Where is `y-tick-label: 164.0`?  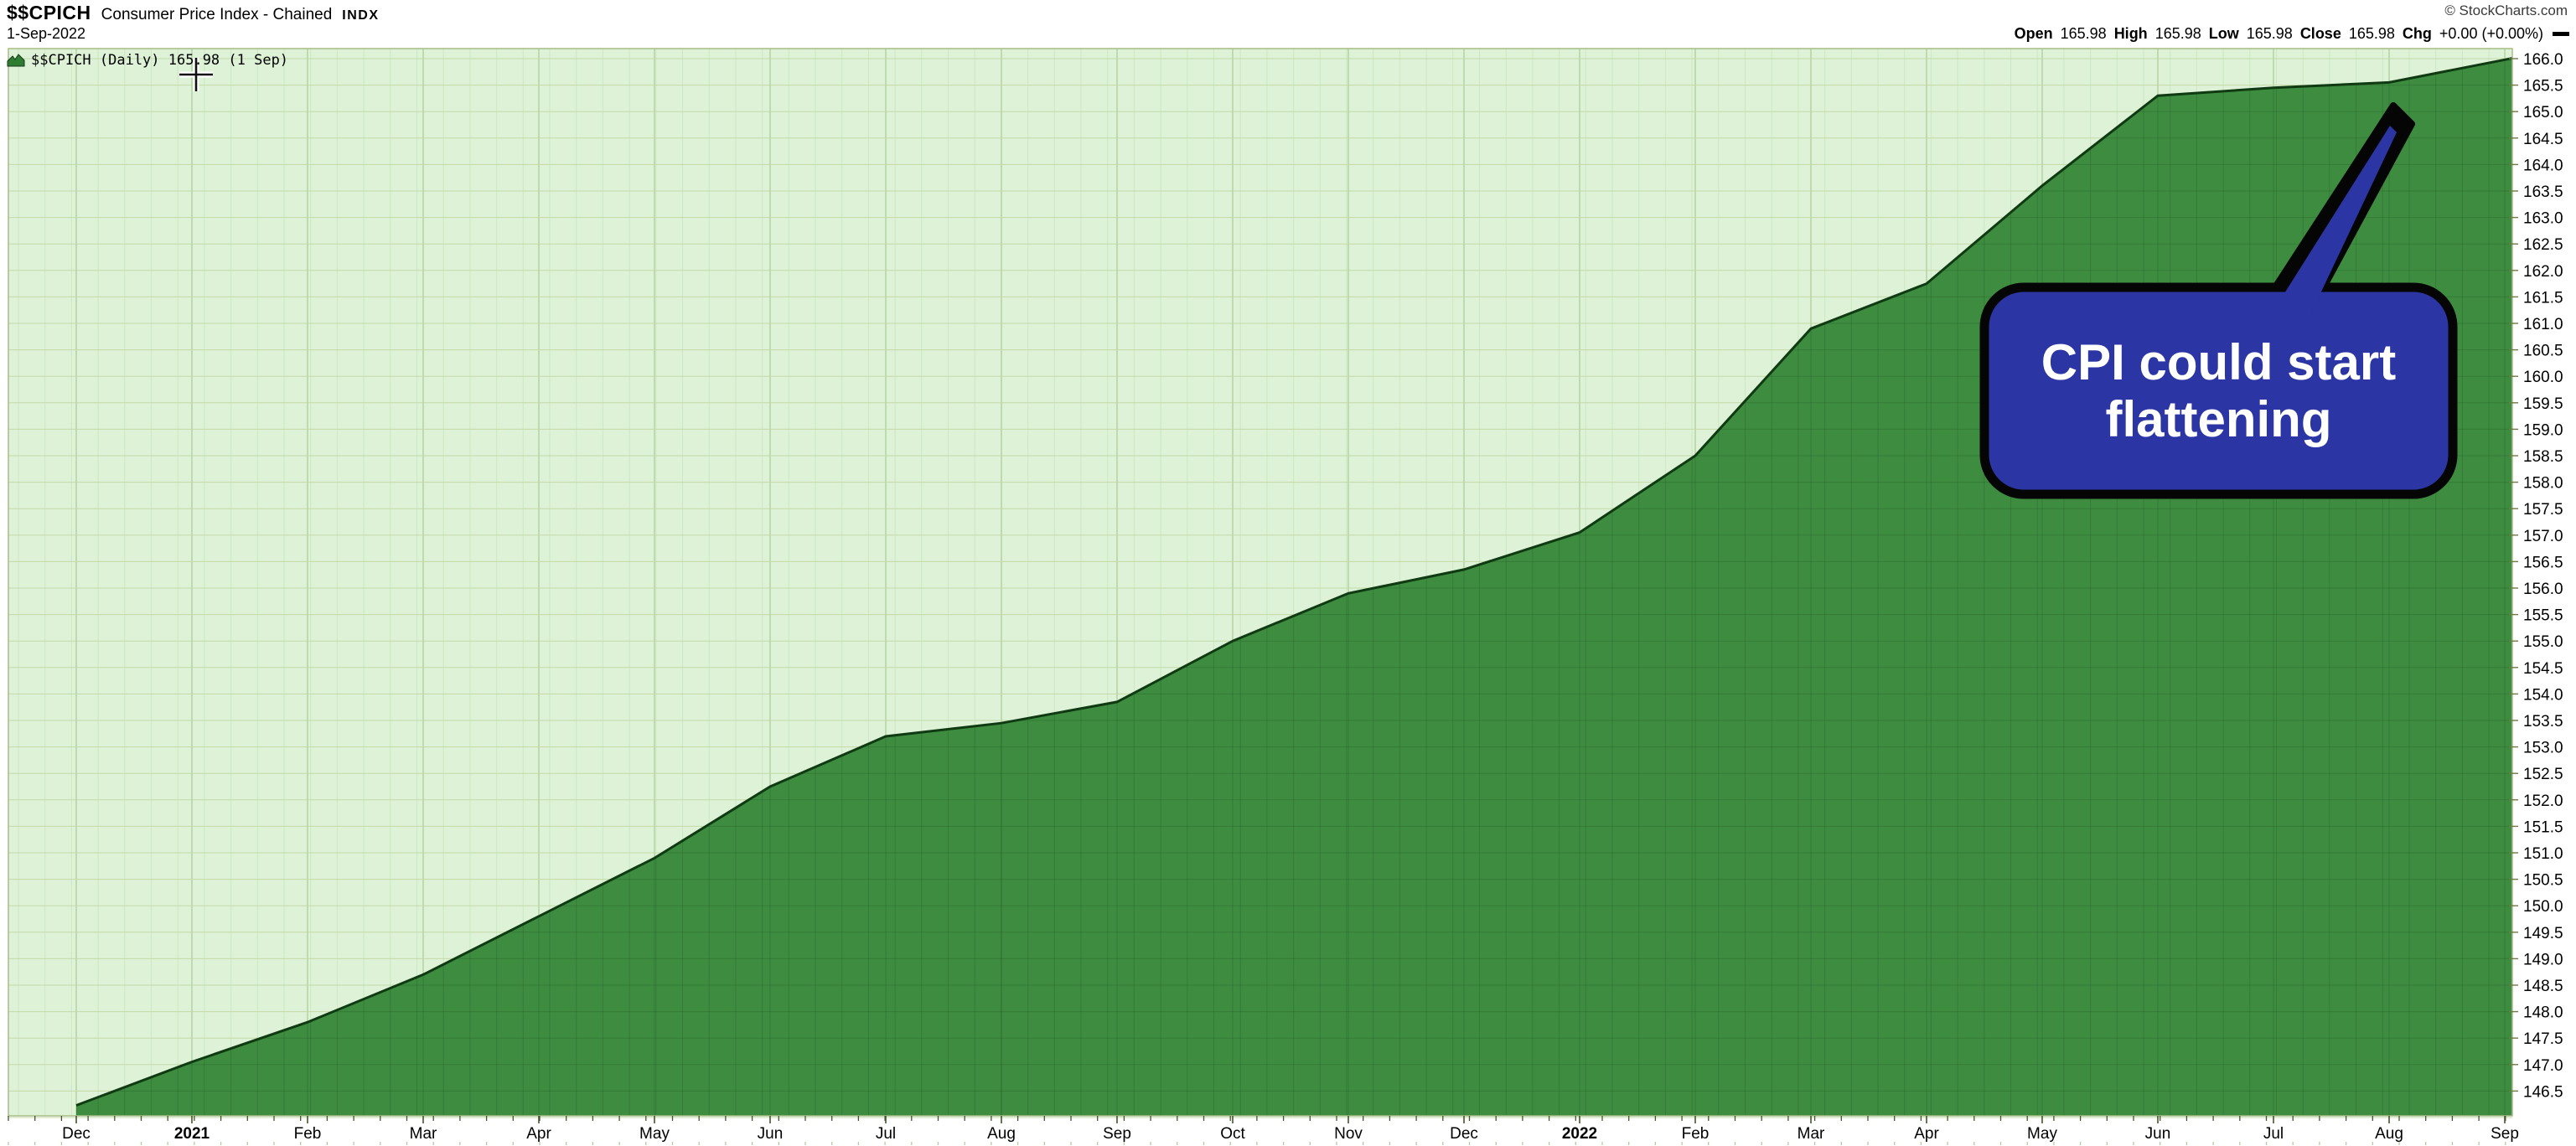 y-tick-label: 164.0 is located at coordinates (2543, 165).